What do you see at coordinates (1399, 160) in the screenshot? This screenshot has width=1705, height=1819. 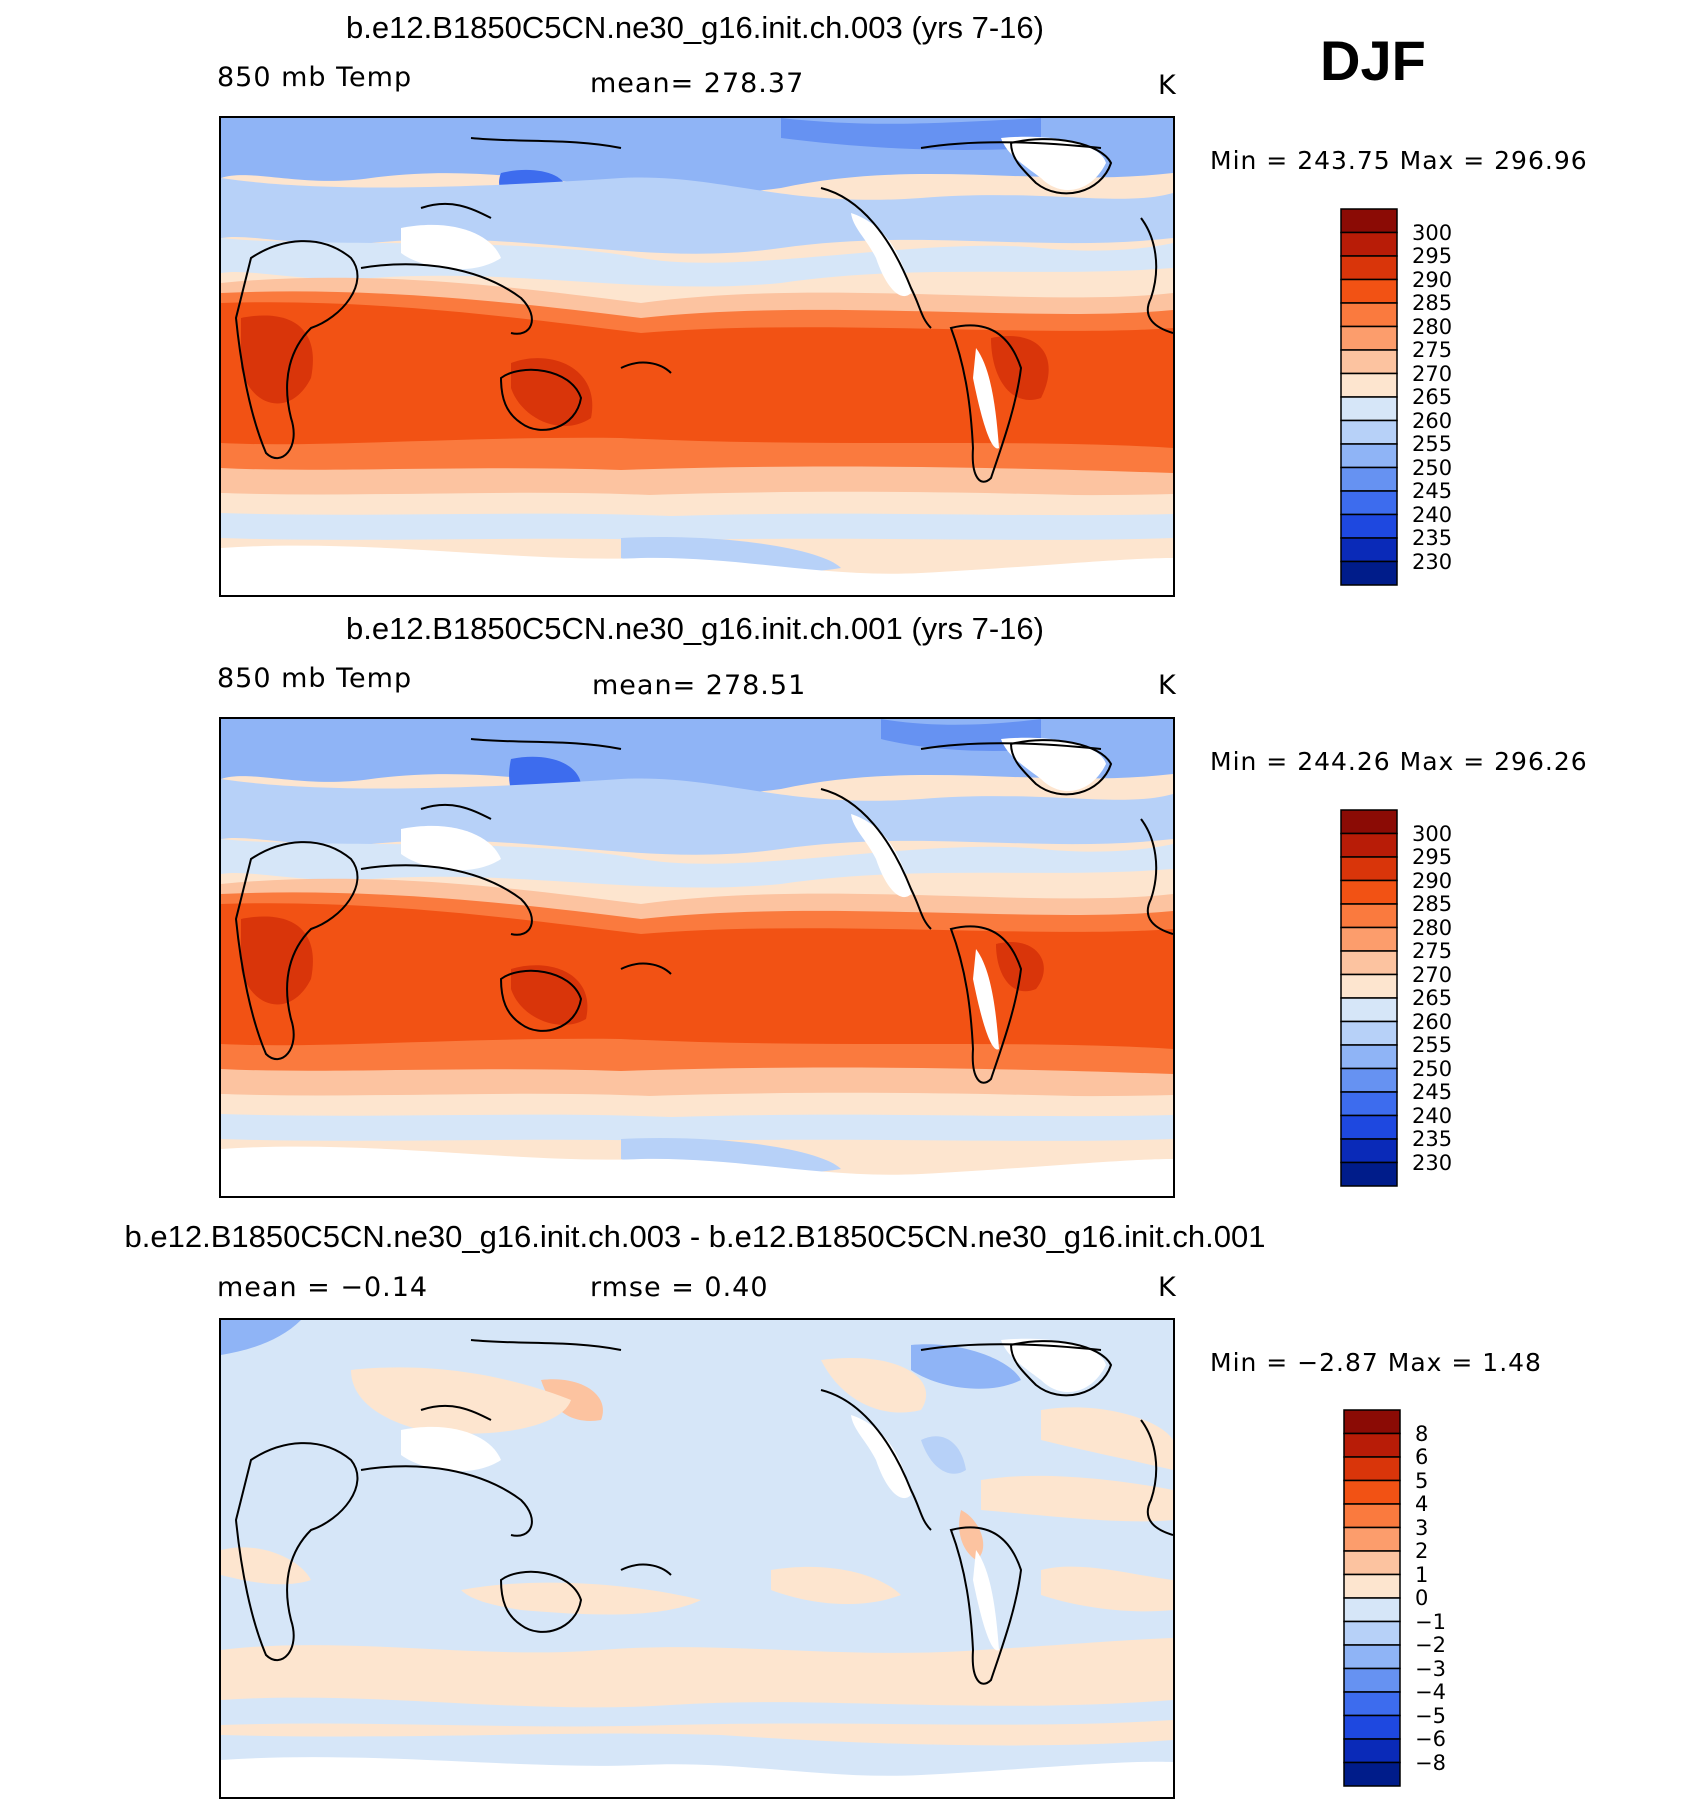 I see `panel-1-minmax: Min = 243.75 Max = 296.96` at bounding box center [1399, 160].